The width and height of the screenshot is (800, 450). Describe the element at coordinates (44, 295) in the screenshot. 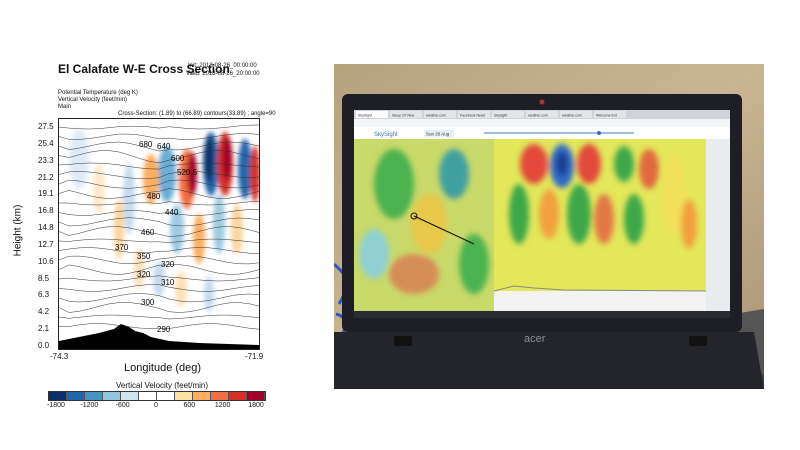

I see `y-tick-label: 6.3` at that location.